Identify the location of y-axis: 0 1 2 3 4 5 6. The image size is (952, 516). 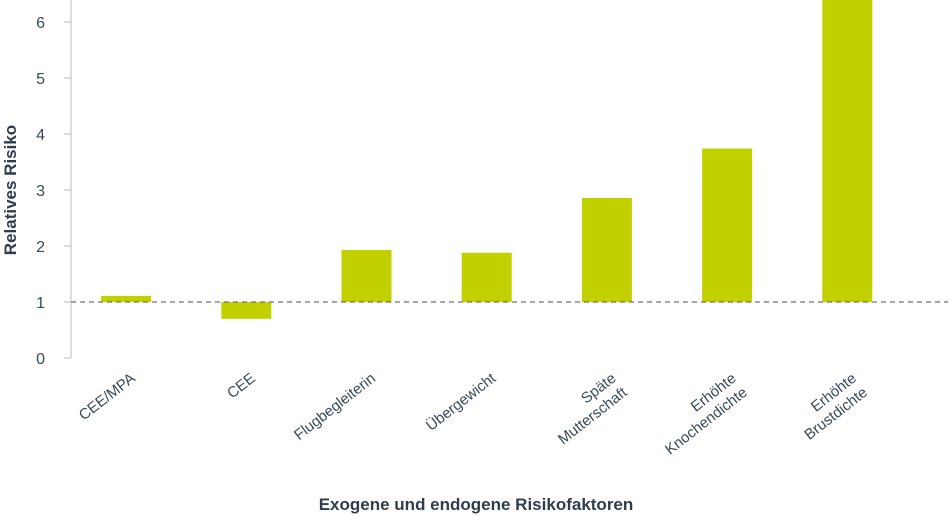
(54, 184).